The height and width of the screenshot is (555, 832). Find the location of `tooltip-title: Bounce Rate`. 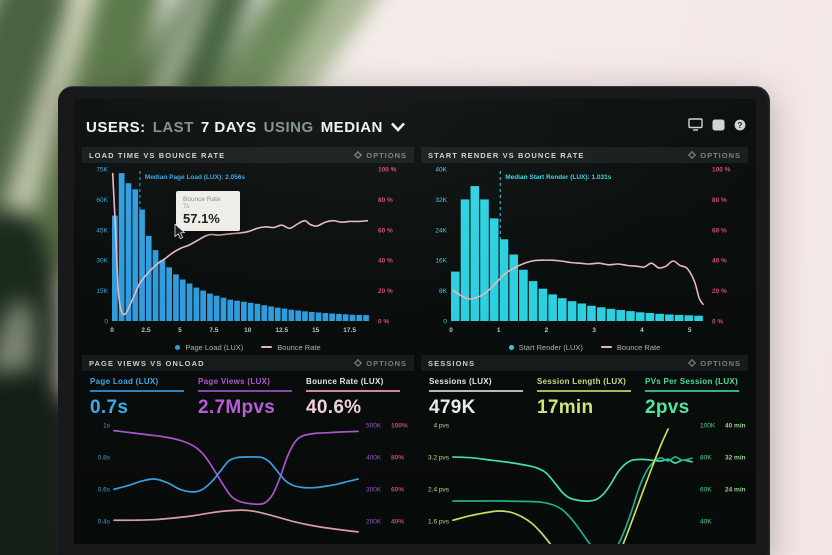

tooltip-title: Bounce Rate is located at coordinates (202, 199).